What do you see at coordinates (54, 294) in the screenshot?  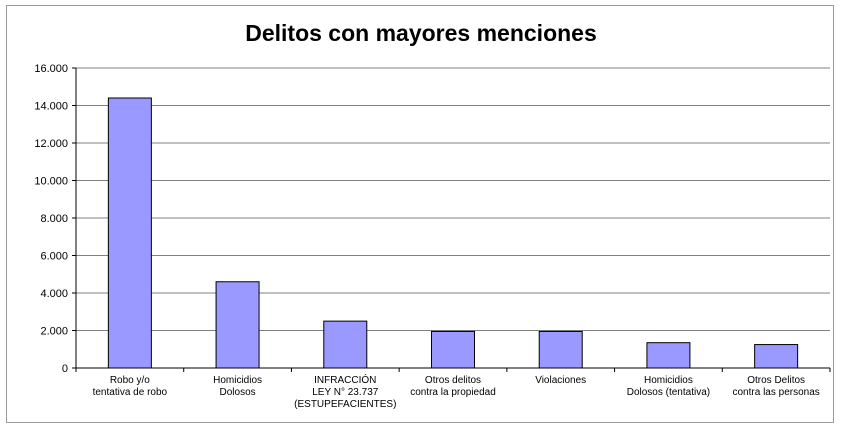 I see `y-tick-label: 4.000` at bounding box center [54, 294].